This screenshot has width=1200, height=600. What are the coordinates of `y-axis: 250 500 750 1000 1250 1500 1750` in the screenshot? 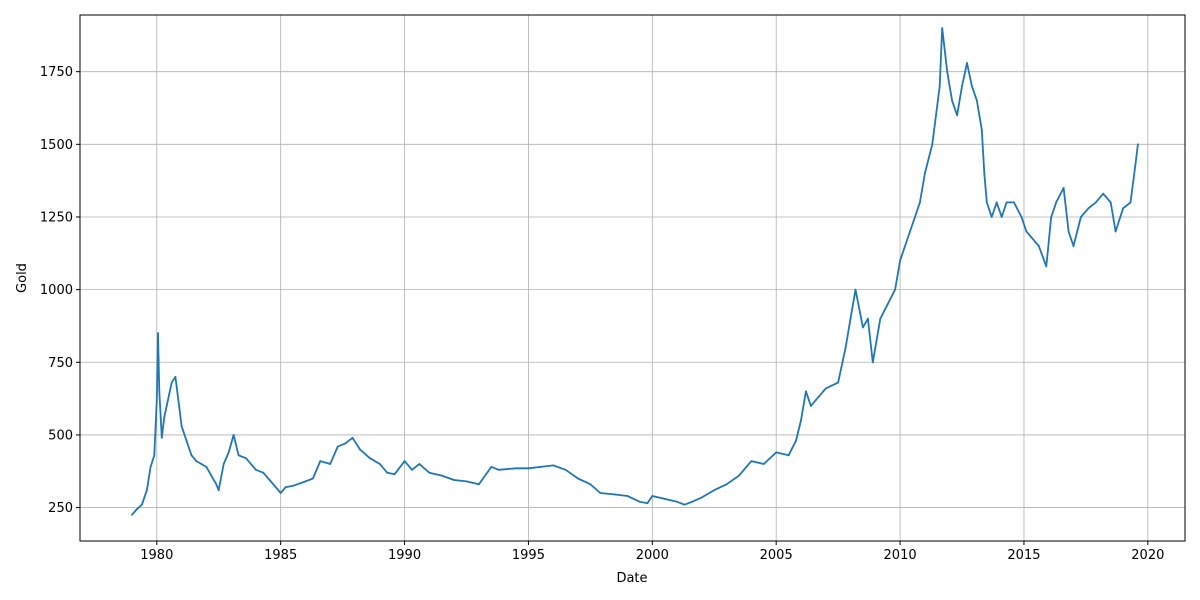 It's located at (60, 290).